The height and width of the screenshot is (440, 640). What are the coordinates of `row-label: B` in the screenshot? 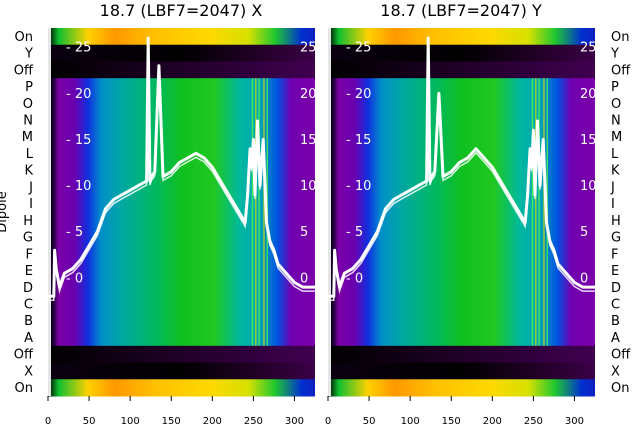 It's located at (615, 321).